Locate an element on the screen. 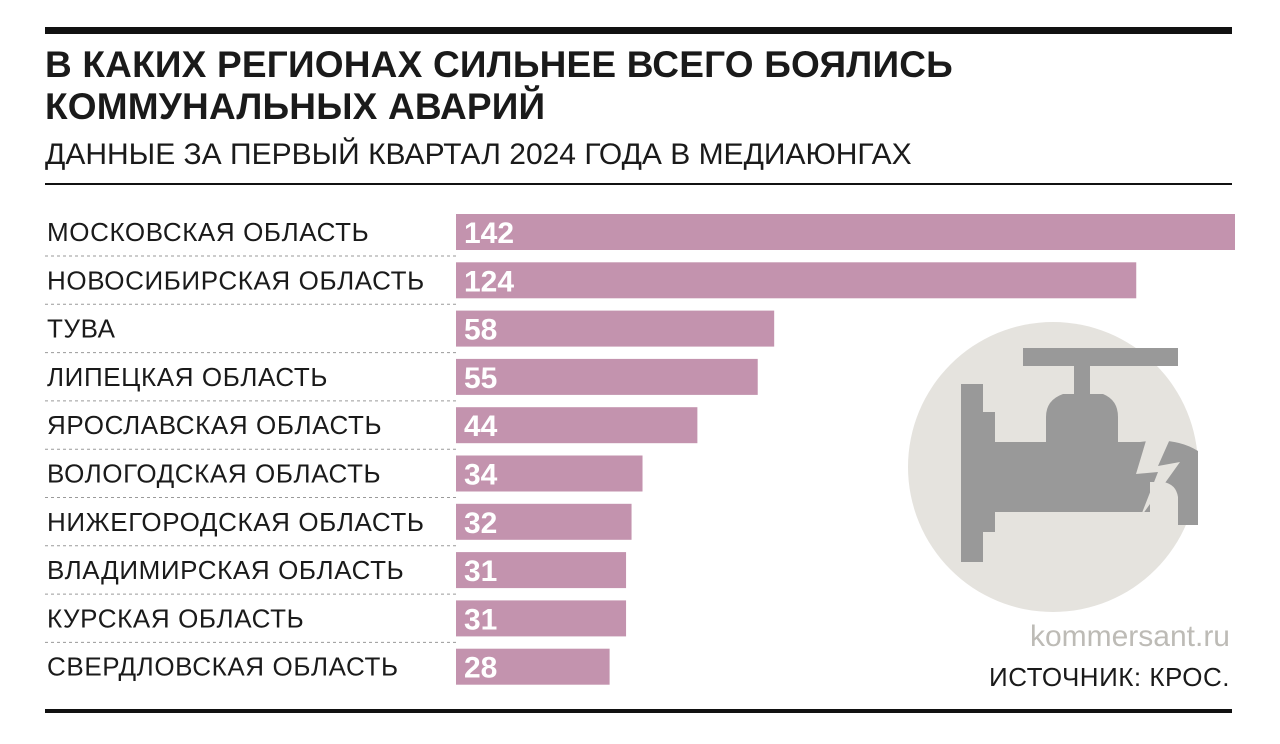  category-label: ЛИПЕЦКАЯ ОБЛАСТЬ is located at coordinates (187, 377).